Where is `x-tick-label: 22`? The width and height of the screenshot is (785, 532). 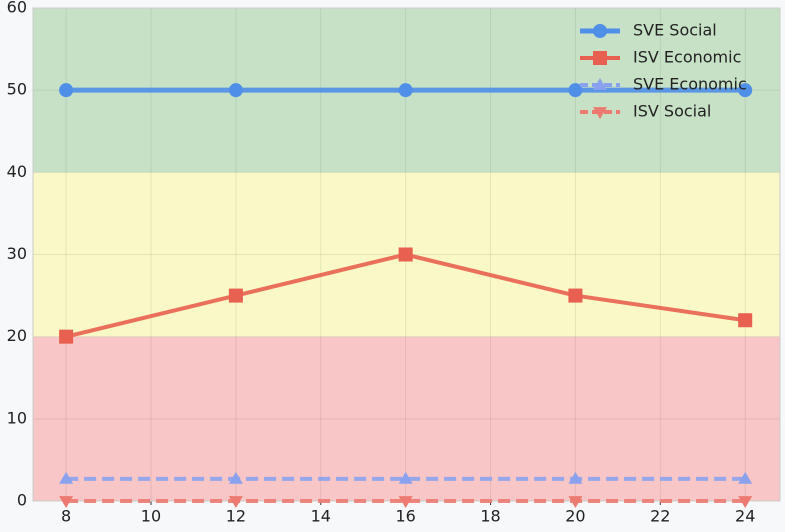 x-tick-label: 22 is located at coordinates (660, 516).